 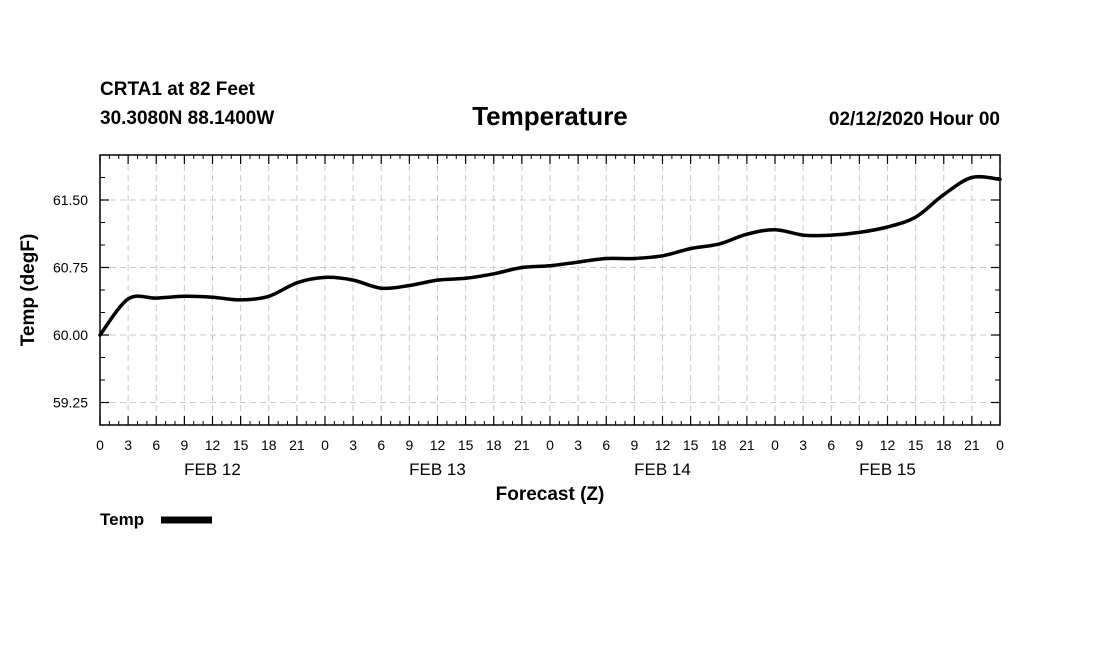 I want to click on date-labels: FEB 12 FEB 13 FEB 14 FEB 15, so click(x=550, y=469).